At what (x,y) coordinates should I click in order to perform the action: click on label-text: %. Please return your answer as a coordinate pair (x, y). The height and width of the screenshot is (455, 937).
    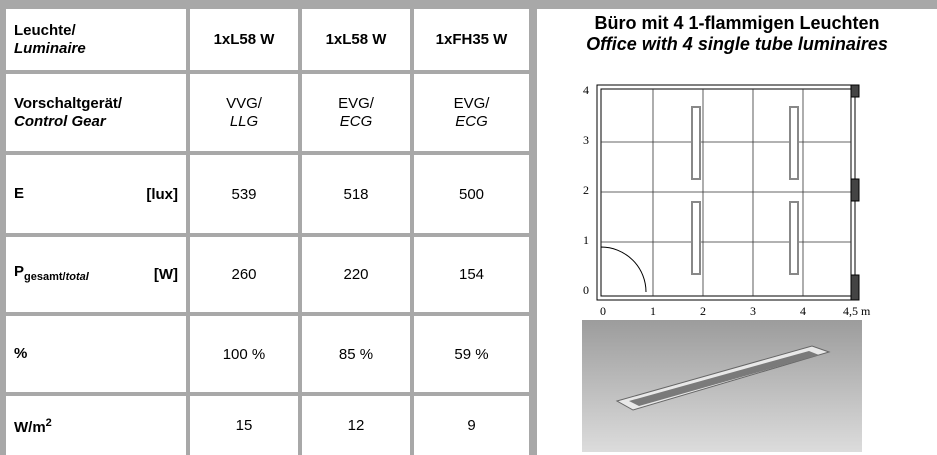
    Looking at the image, I should click on (20, 354).